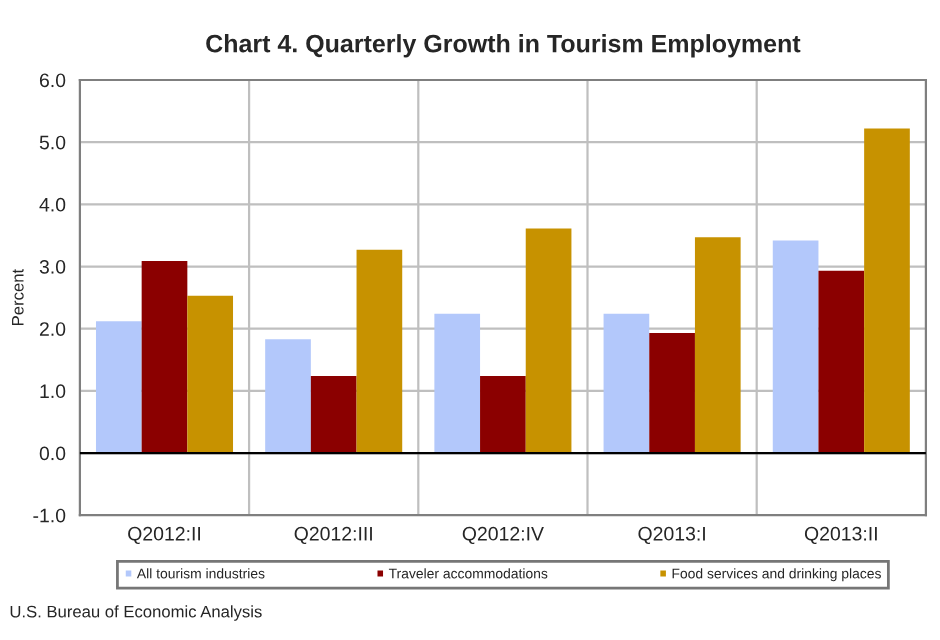 The width and height of the screenshot is (940, 640). Describe the element at coordinates (52, 329) in the screenshot. I see `y-tick-label: 2.0` at that location.